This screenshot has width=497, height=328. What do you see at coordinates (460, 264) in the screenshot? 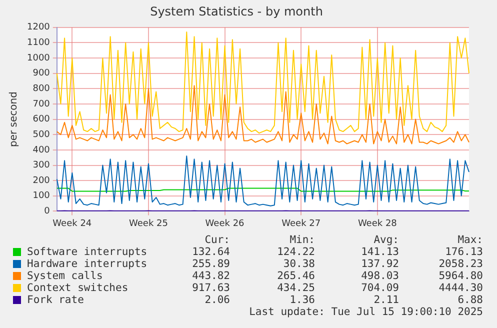
I see `text: 2058.23` at bounding box center [460, 264].